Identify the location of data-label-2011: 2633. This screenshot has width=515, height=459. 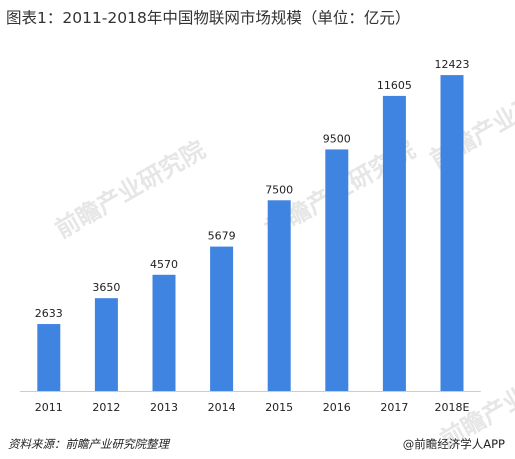
(49, 313).